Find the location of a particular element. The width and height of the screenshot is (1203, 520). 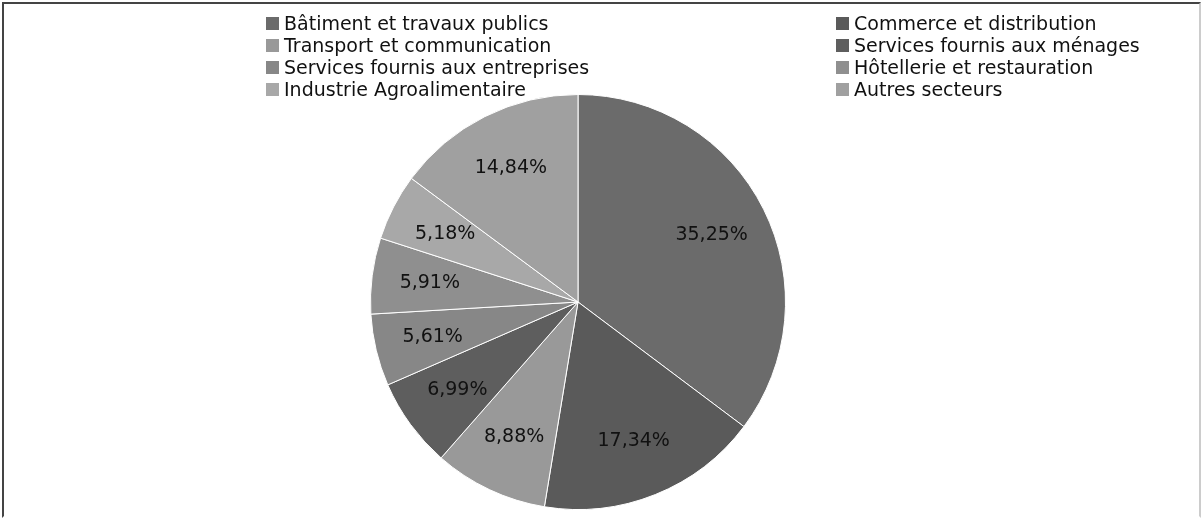

legend-label: Transport et communication is located at coordinates (418, 45).